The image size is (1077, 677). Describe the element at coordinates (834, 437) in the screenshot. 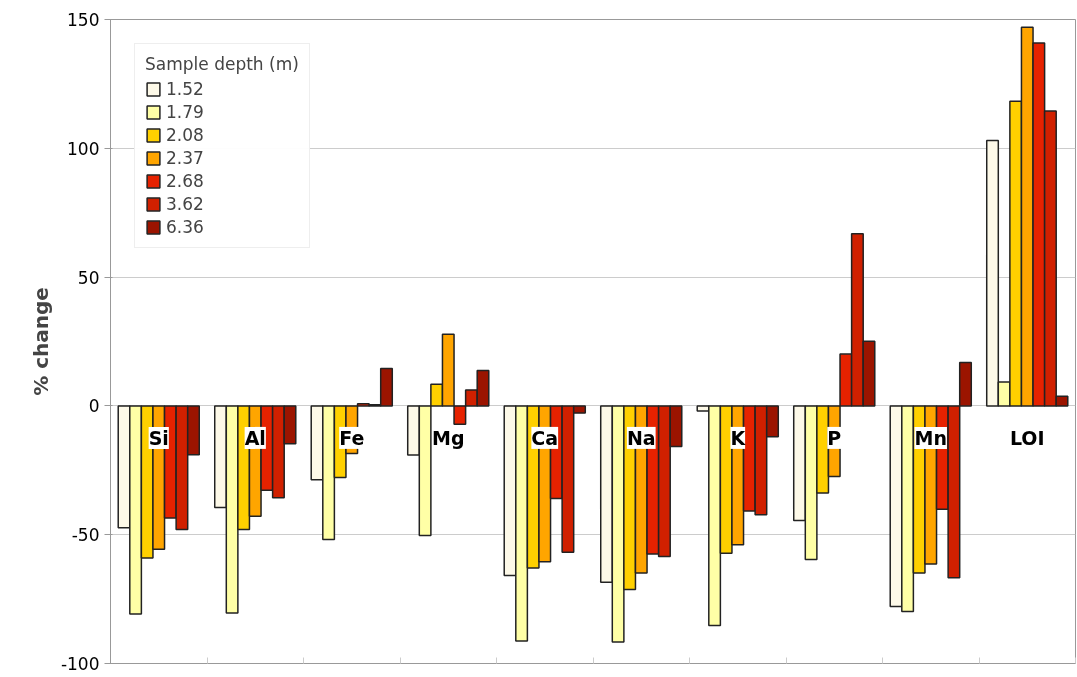

I see `x-tick-label: P` at that location.